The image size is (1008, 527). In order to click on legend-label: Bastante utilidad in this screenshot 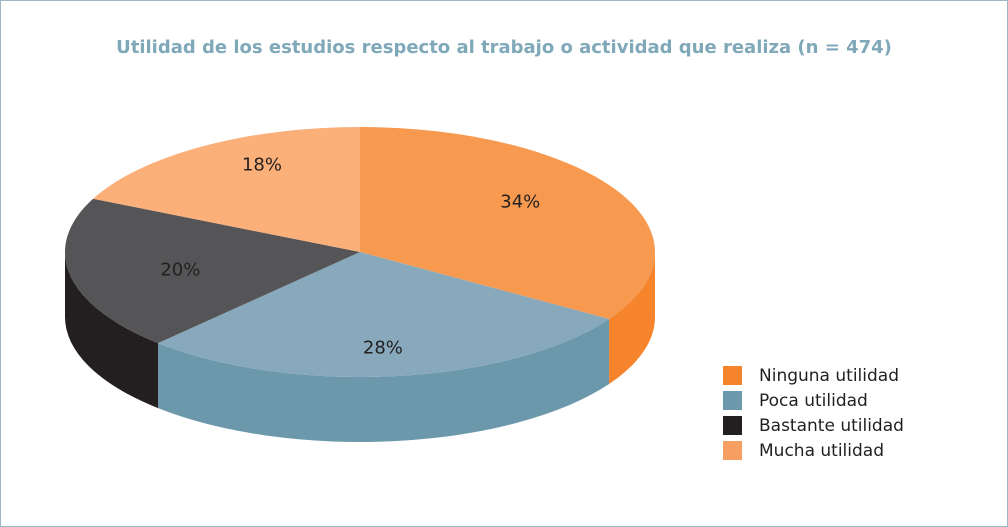, I will do `click(831, 426)`.